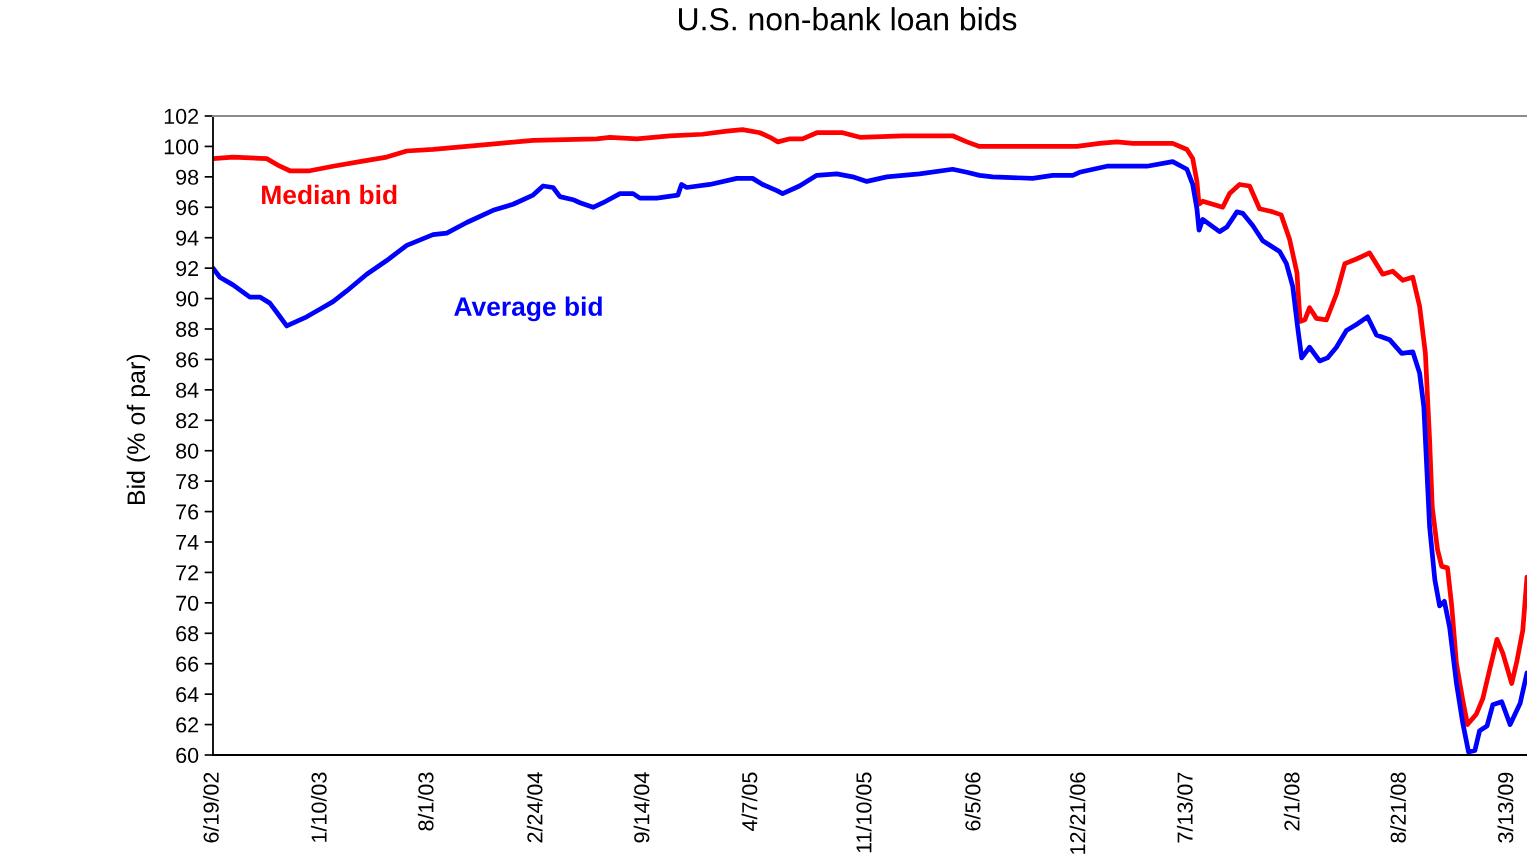 The width and height of the screenshot is (1527, 856). What do you see at coordinates (848, 19) in the screenshot?
I see `chart-title: U.S. non-bank loan bids` at bounding box center [848, 19].